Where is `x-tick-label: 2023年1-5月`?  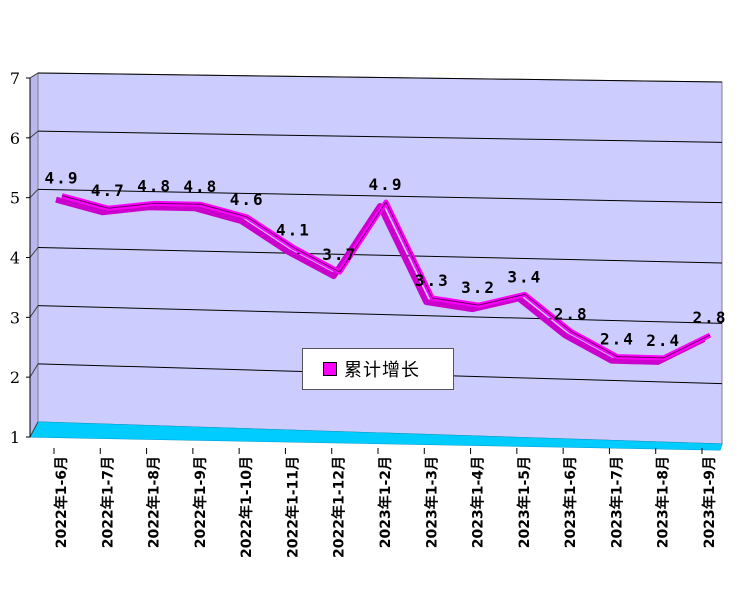
x-tick-label: 2023年1-5月 is located at coordinates (524, 502).